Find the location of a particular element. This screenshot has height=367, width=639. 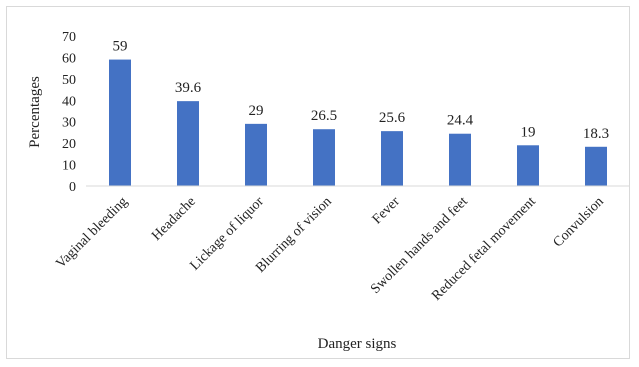

x-tick-label: Lickage of liquor is located at coordinates (227, 234).